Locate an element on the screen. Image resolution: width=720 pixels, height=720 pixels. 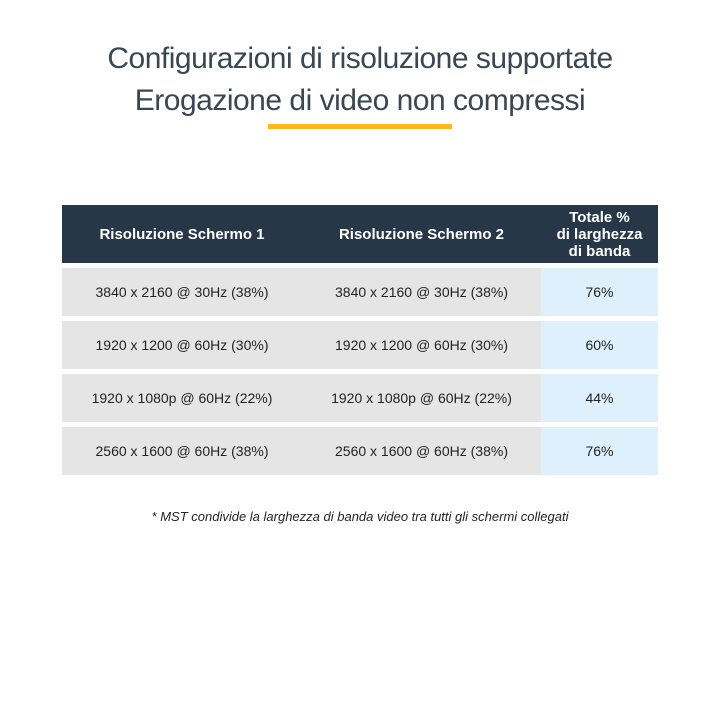
page-title-line-1: Configurazioni di risoluzione supportate is located at coordinates (360, 58).